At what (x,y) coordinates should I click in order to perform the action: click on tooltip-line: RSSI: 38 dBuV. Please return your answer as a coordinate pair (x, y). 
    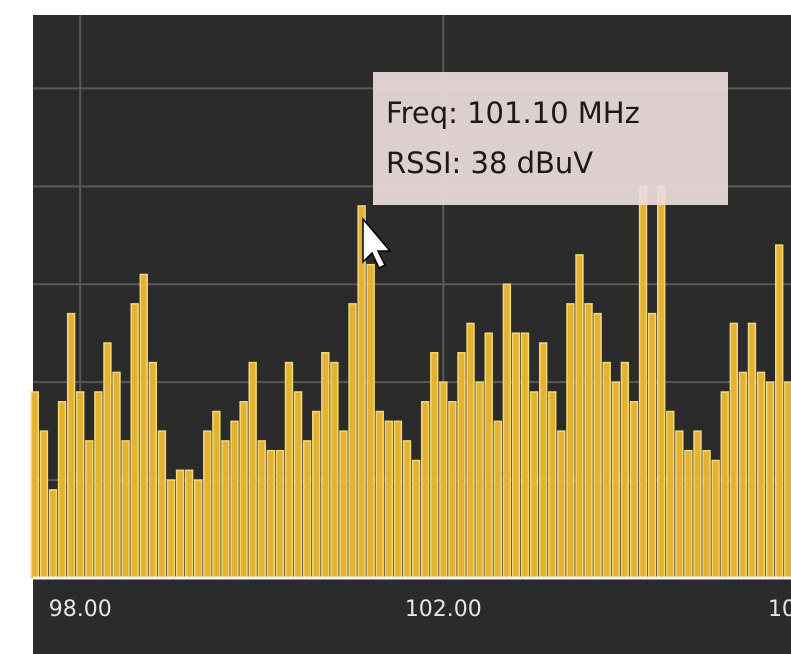
    Looking at the image, I should click on (489, 163).